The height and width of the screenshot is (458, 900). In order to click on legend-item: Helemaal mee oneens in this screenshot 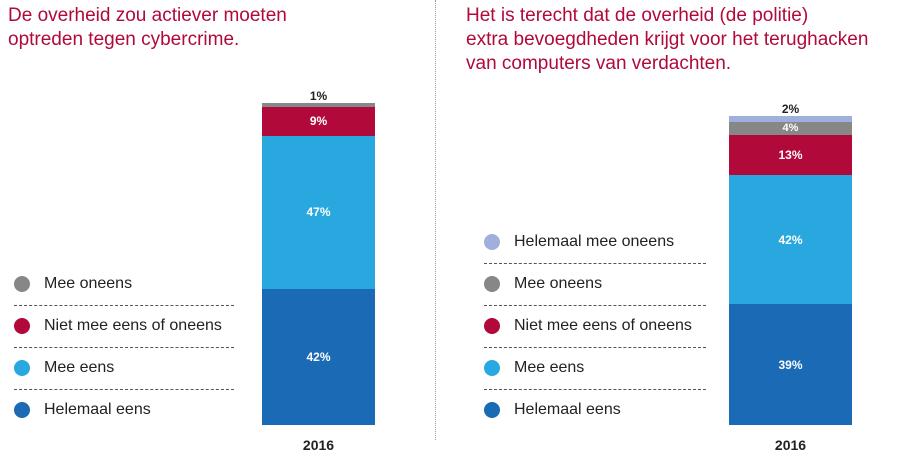, I will do `click(579, 242)`.